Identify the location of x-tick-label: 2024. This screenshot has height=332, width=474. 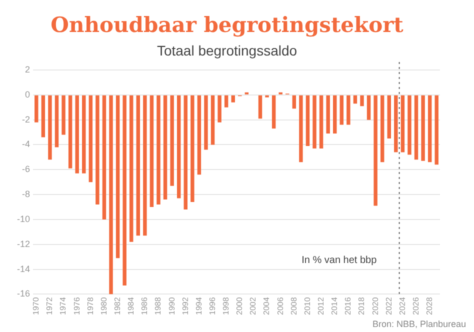
(402, 305).